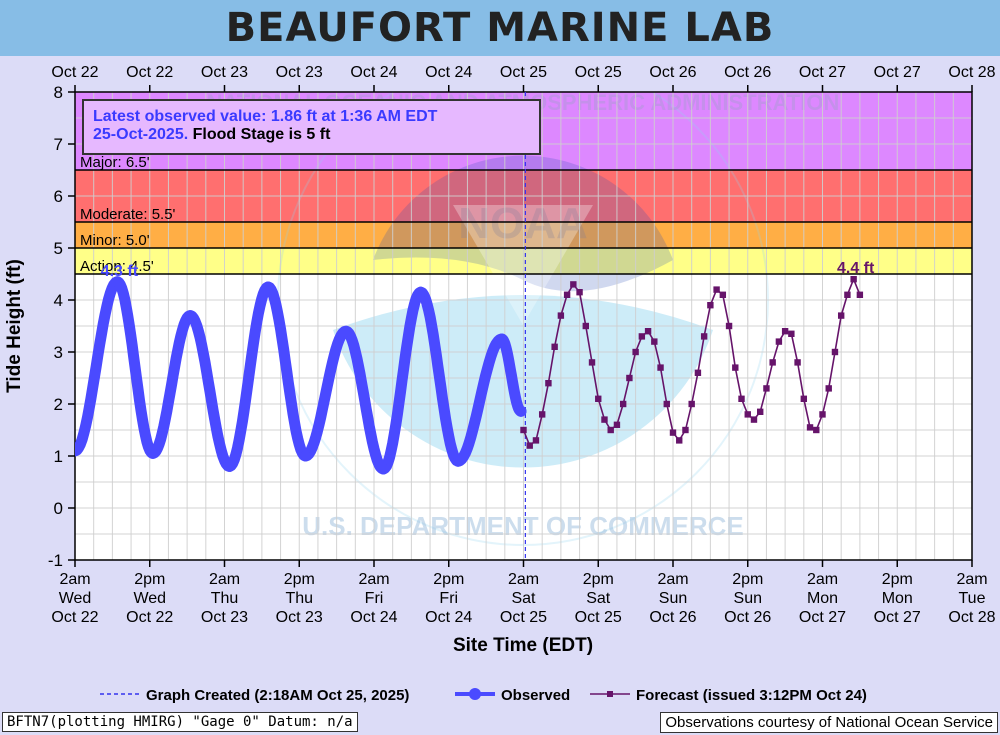 The image size is (1000, 735). I want to click on y-tick-label: 5, so click(58, 248).